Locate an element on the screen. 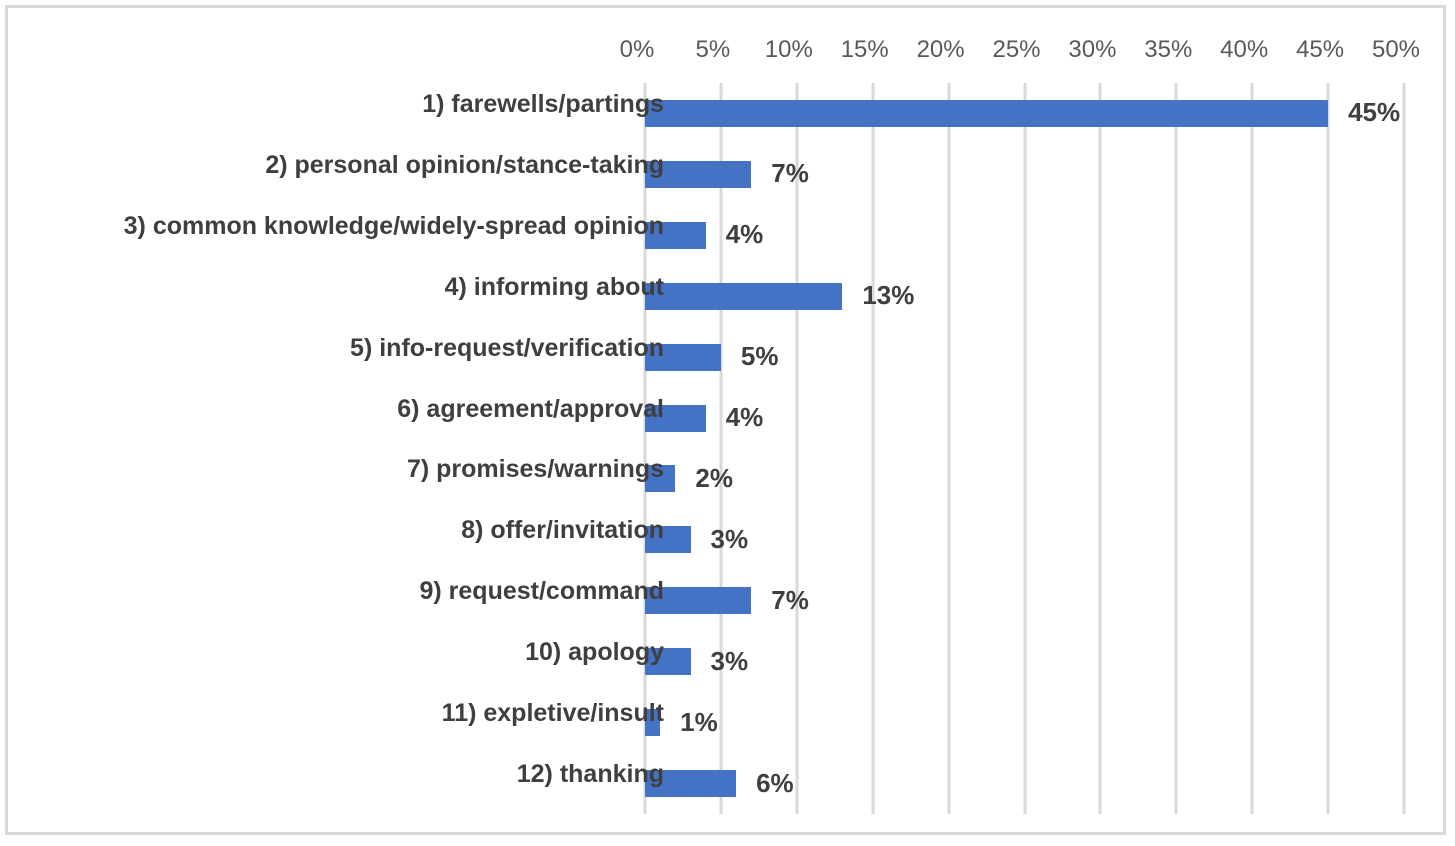 The height and width of the screenshot is (846, 1455). bar-1pct is located at coordinates (653, 723).